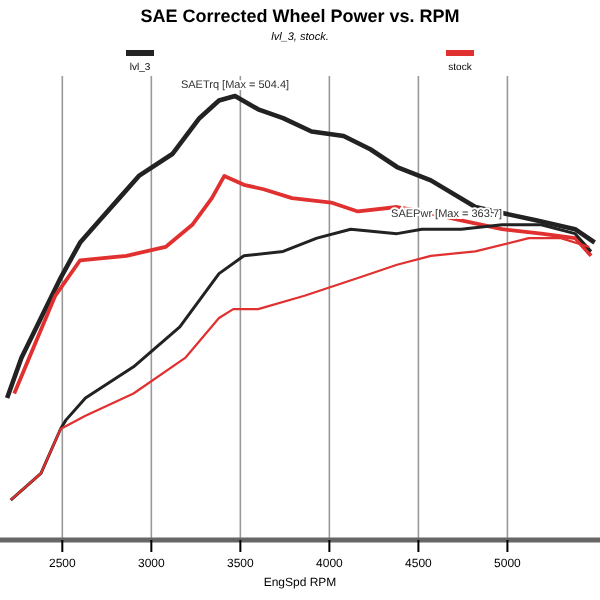 The height and width of the screenshot is (600, 600). Describe the element at coordinates (300, 16) in the screenshot. I see `chart-title: SAE Corrected Wheel Power vs. RPM` at that location.